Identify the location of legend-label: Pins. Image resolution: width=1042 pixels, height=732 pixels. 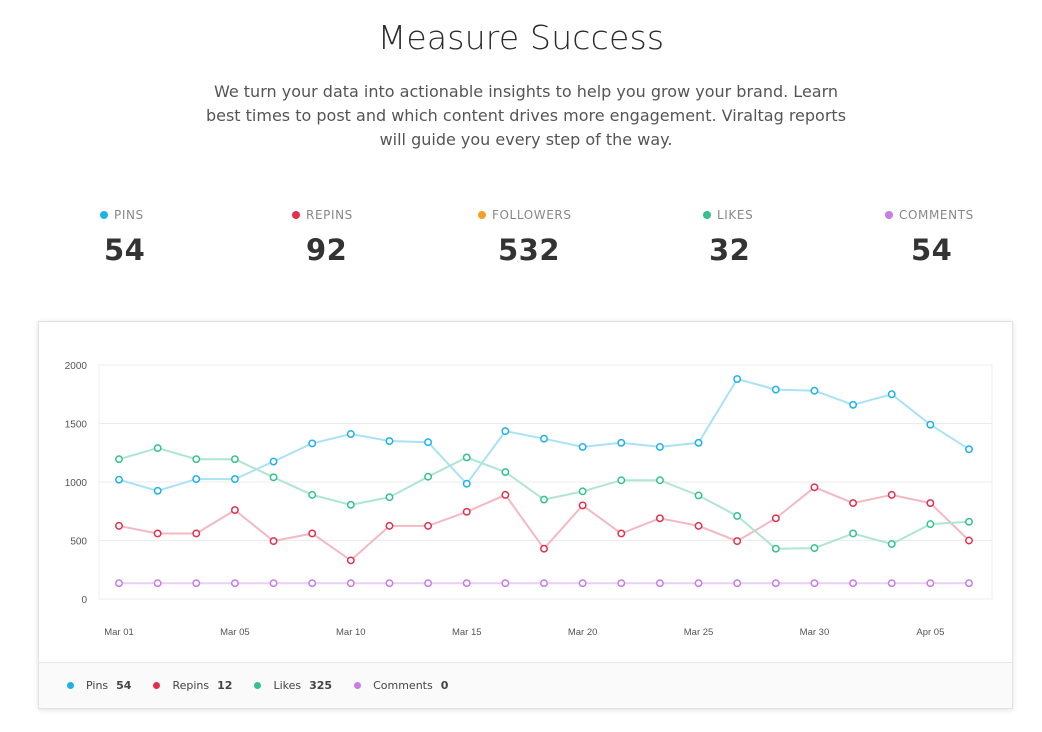
(97, 685).